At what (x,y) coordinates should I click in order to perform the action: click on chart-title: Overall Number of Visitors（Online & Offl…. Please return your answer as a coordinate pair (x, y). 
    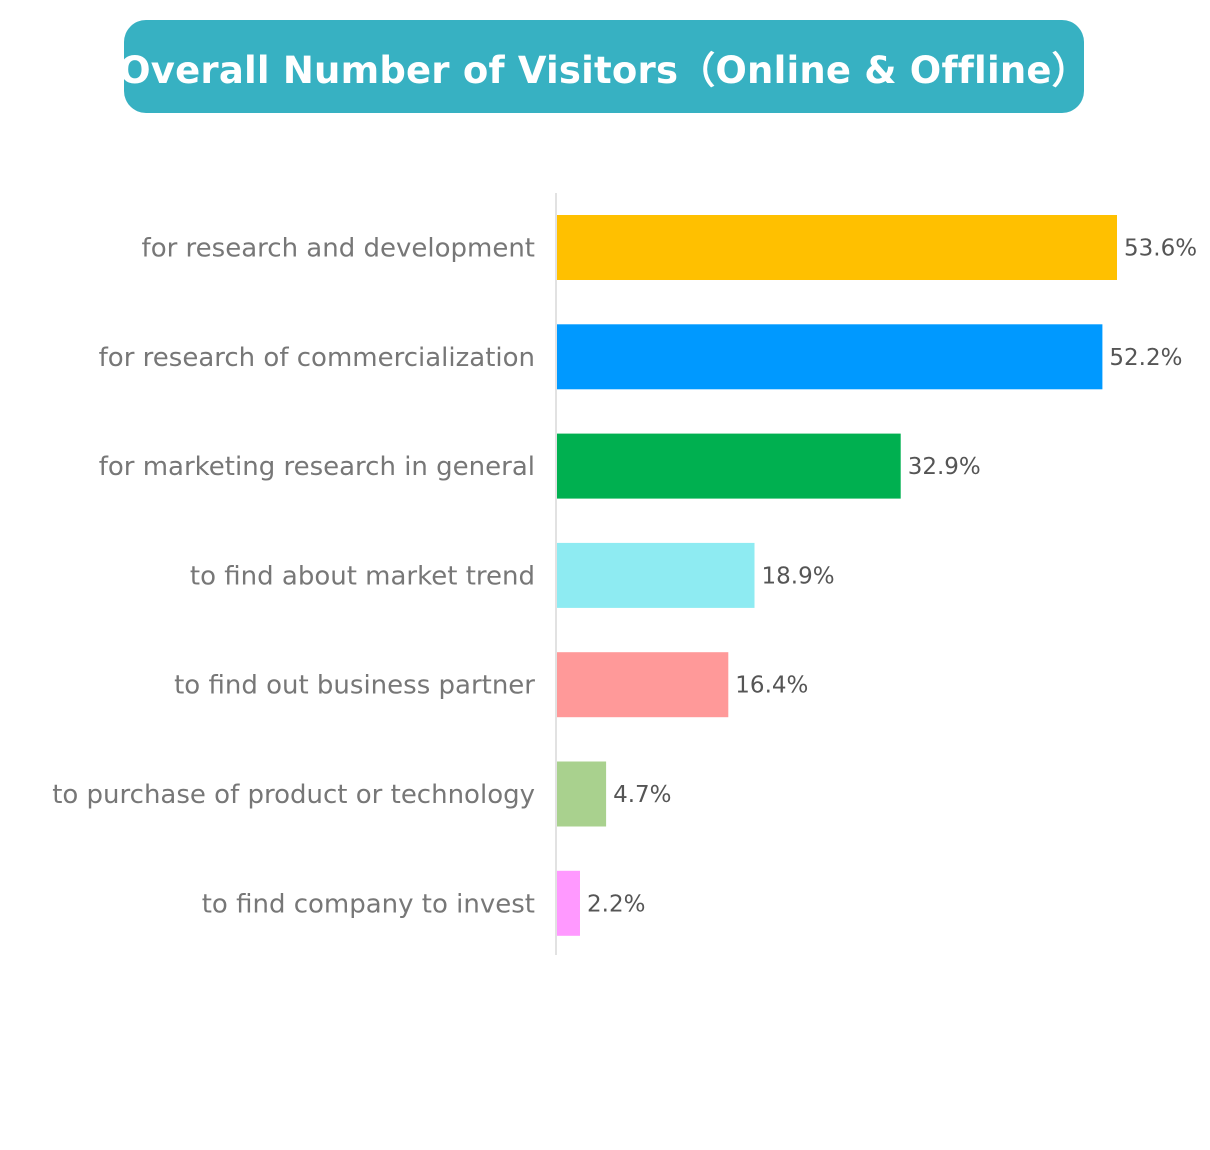
    Looking at the image, I should click on (604, 70).